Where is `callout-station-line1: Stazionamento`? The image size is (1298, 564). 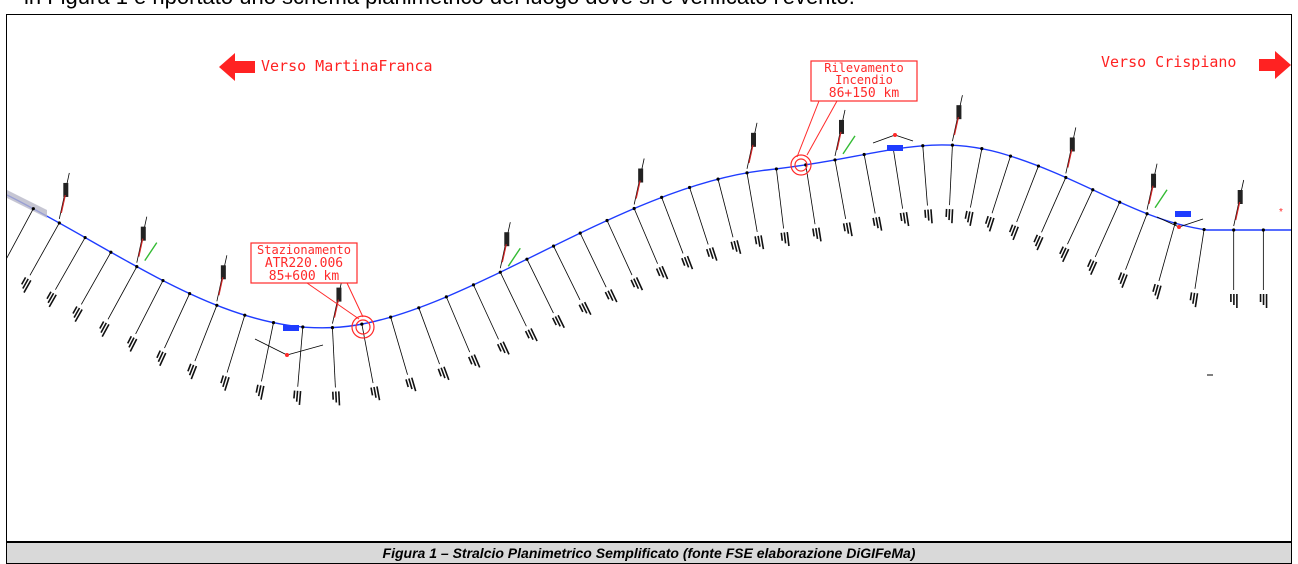 callout-station-line1: Stazionamento is located at coordinates (304, 250).